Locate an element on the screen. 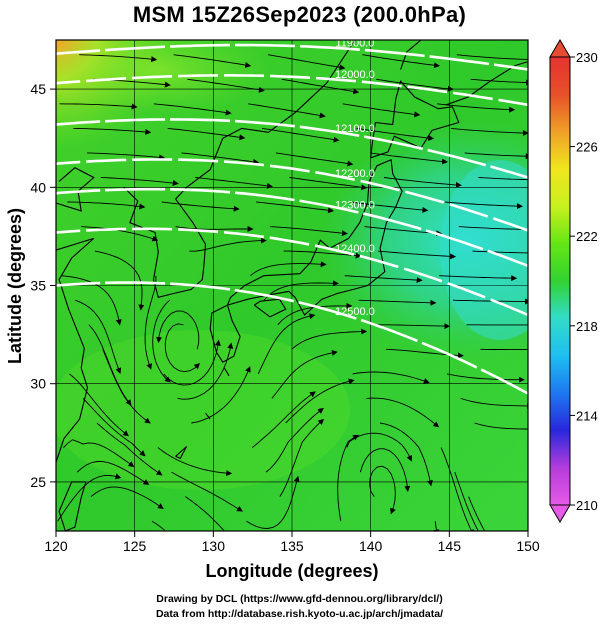  x-axis-label: Longitude (degrees) is located at coordinates (291, 571).